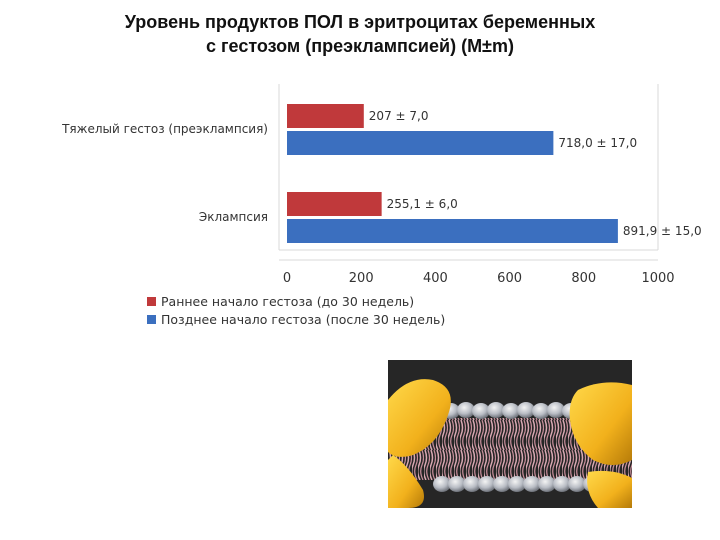  Describe the element at coordinates (360, 46) in the screenshot. I see `slide-title-line-2: с гестозом (преэклампсией) (M±m)` at that location.